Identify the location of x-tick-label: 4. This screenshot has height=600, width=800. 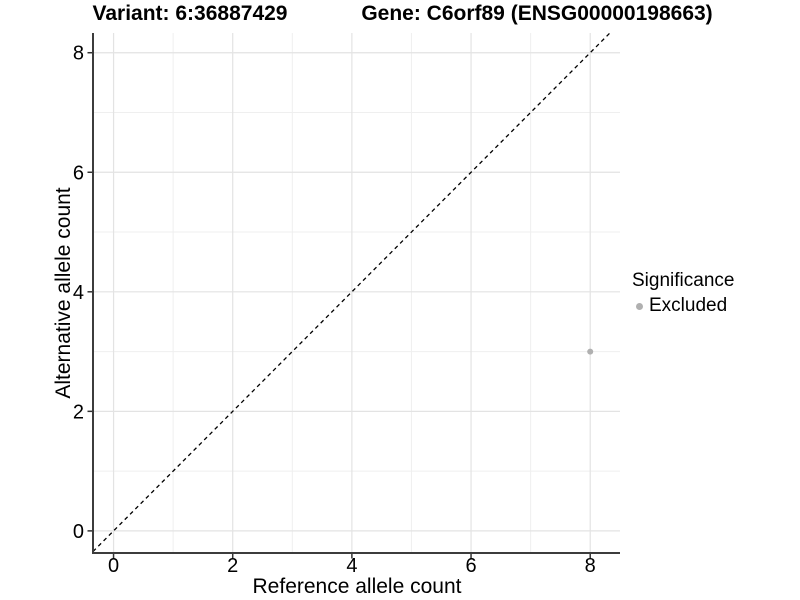
(351, 566).